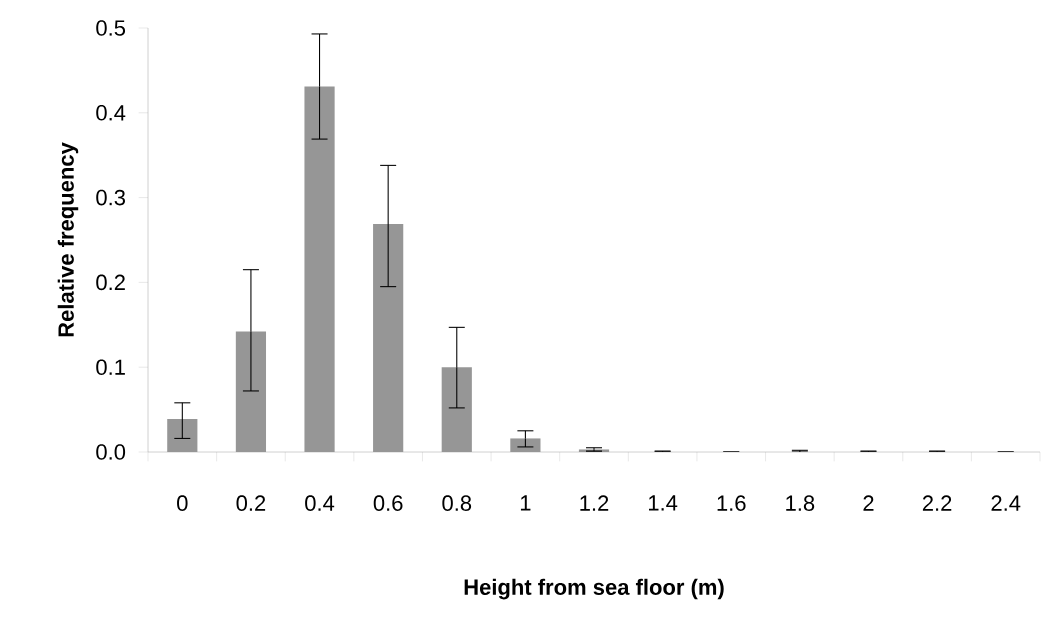 Image resolution: width=1062 pixels, height=628 pixels. I want to click on x-tick-label: 0.8, so click(457, 503).